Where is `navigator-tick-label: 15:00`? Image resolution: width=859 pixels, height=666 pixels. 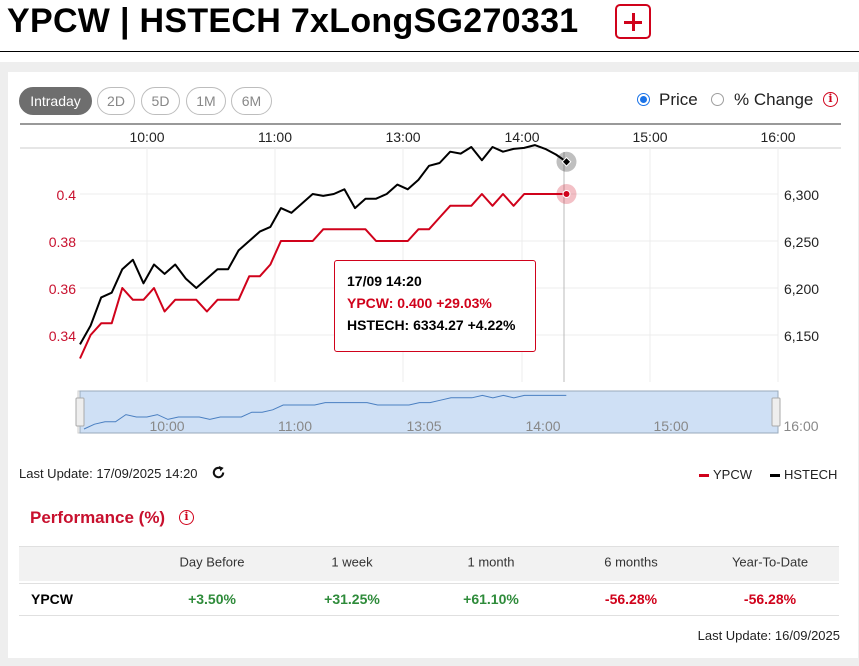
navigator-tick-label: 15:00 is located at coordinates (671, 426).